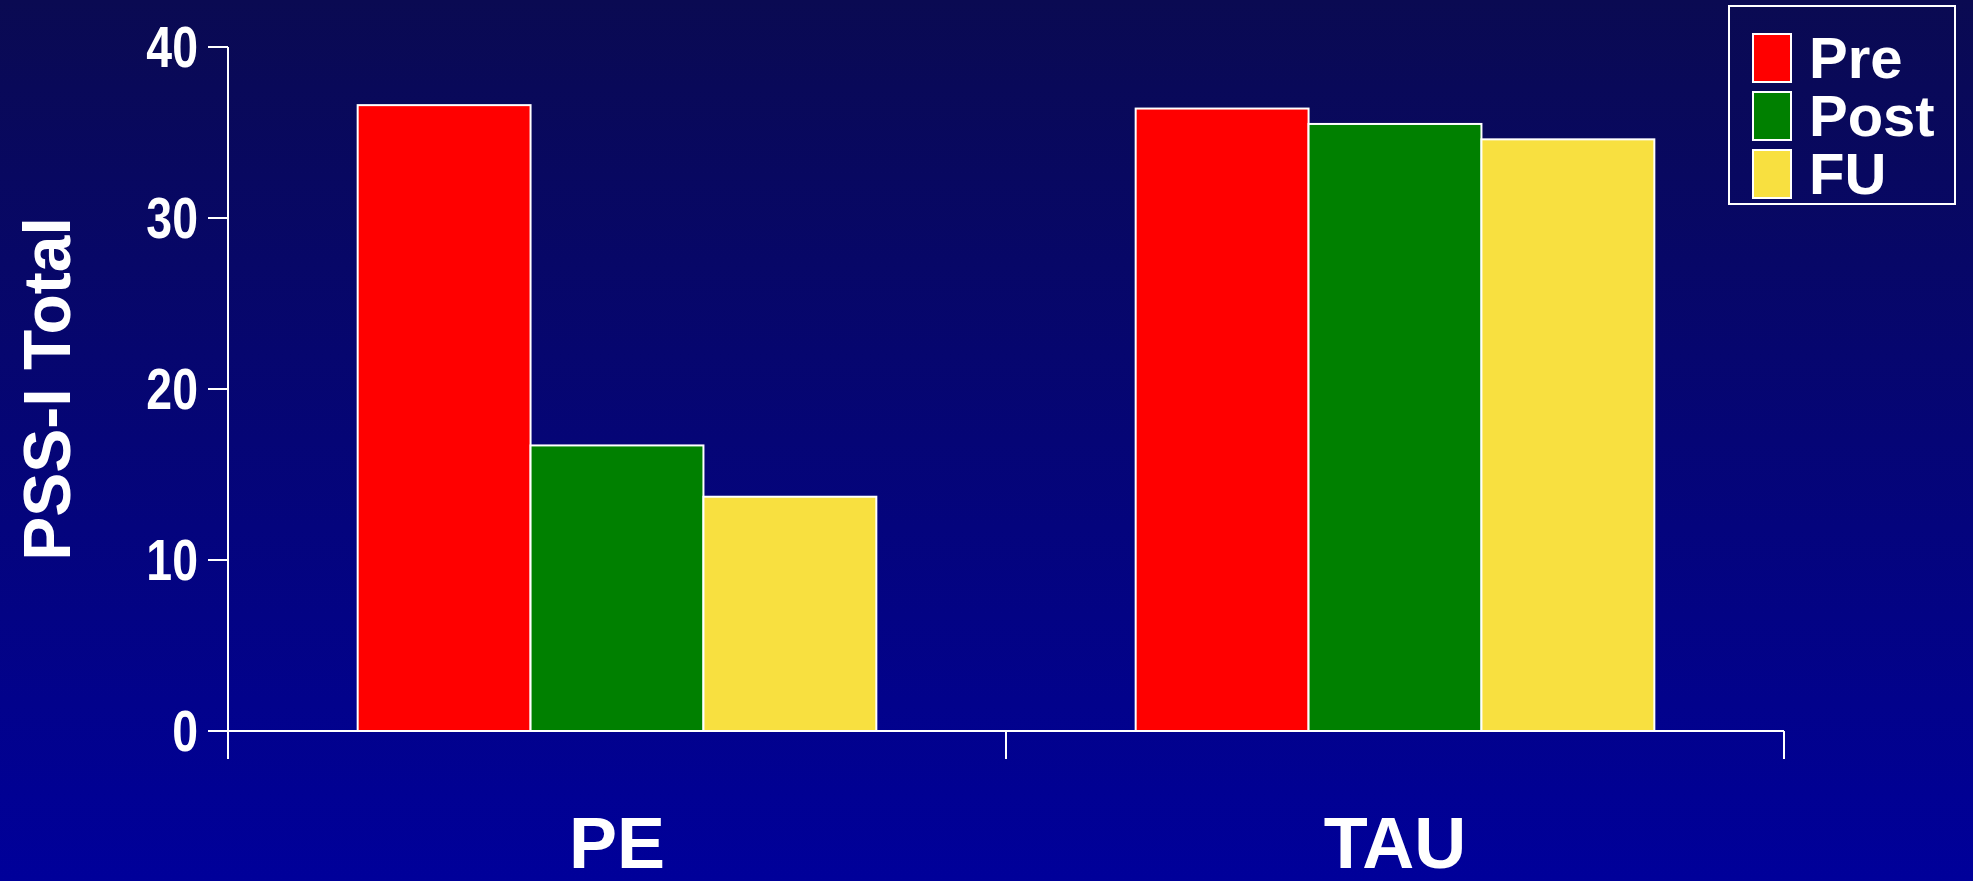  I want to click on y-tick-label: 10, so click(172, 560).